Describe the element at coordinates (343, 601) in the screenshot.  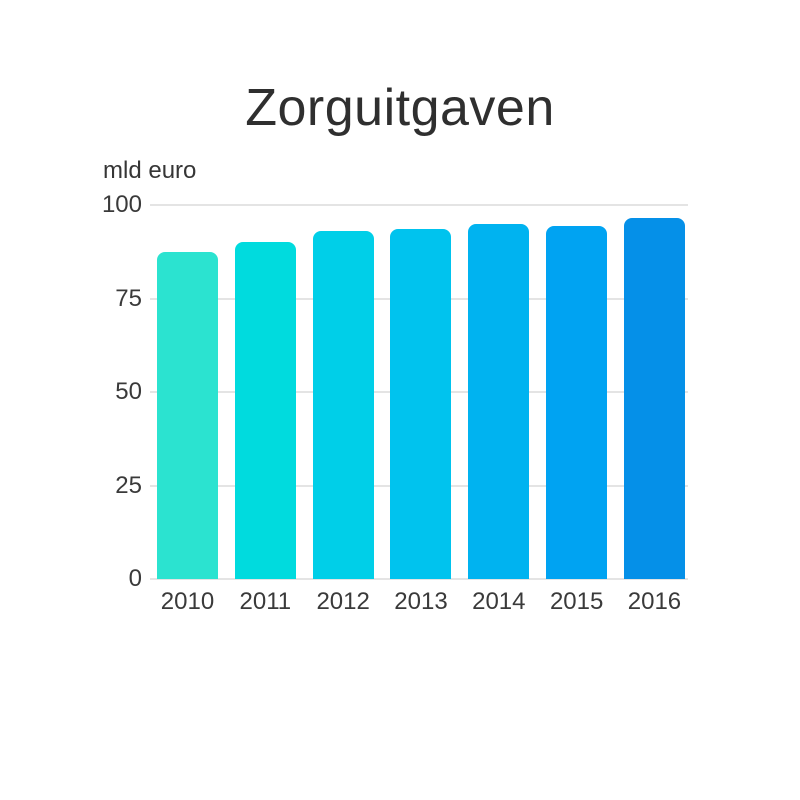
I see `x-tick-label-2012: 2012` at that location.